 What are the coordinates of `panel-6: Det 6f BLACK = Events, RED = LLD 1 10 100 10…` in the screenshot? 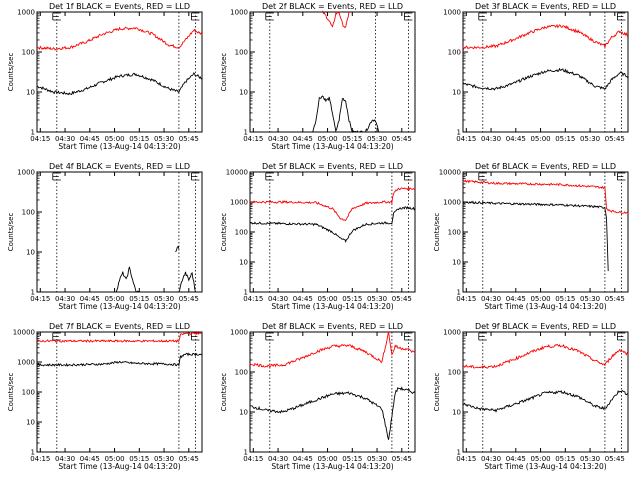 It's located at (531, 236).